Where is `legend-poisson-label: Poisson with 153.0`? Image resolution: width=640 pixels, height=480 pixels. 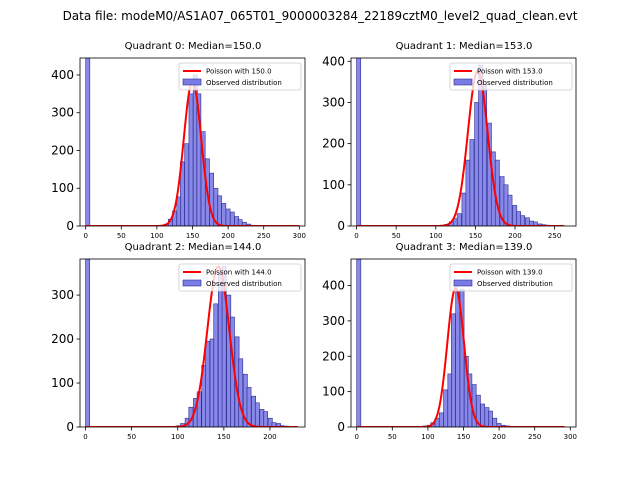 legend-poisson-label: Poisson with 153.0 is located at coordinates (510, 72).